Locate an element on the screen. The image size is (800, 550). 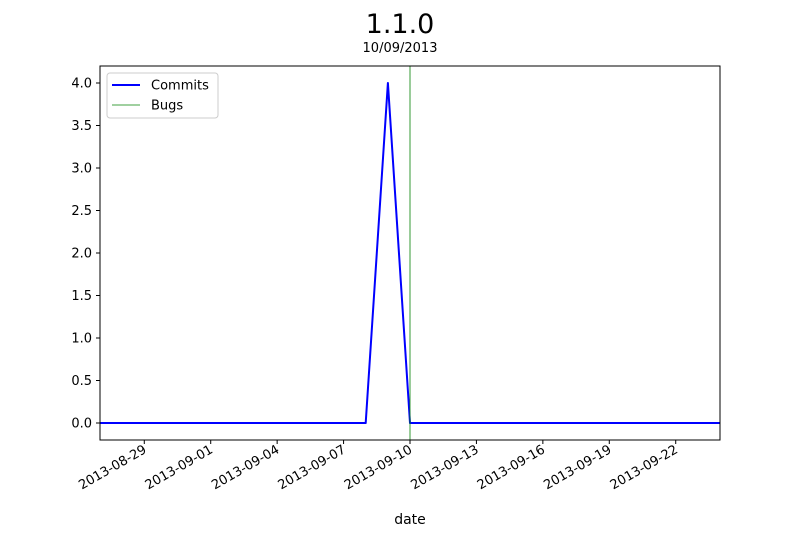
x-tick-label: 2013-09-13 is located at coordinates (444, 467).